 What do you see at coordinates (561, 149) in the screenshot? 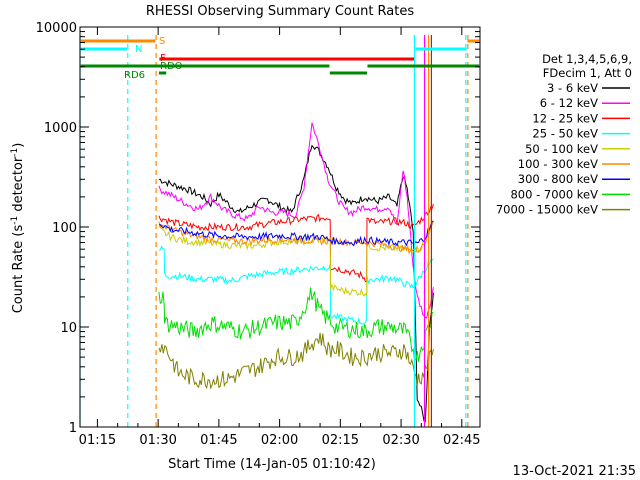
I see `legend-label-50-100-kev: 50 - 100 keV` at bounding box center [561, 149].